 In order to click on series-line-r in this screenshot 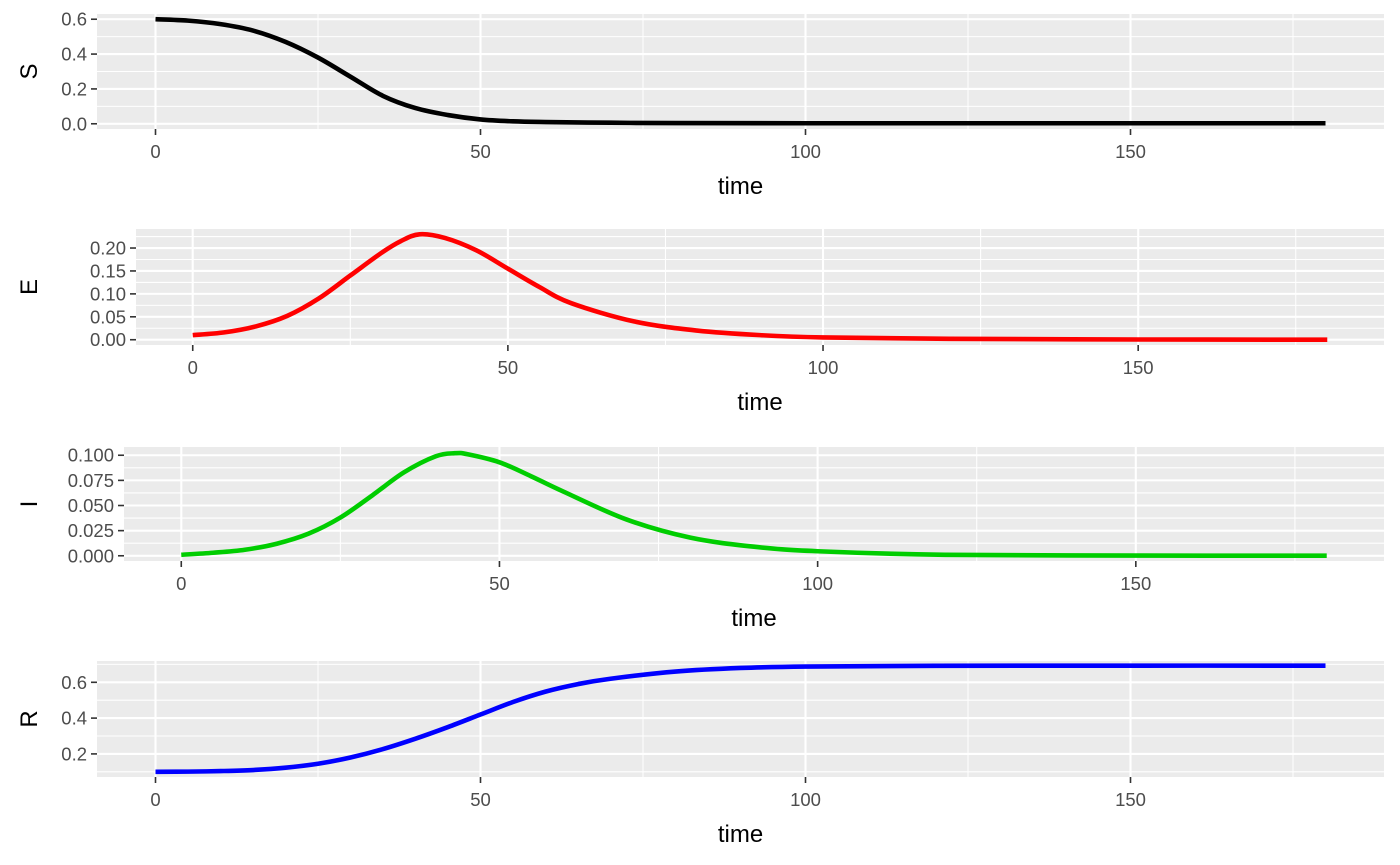, I will do `click(740, 719)`.